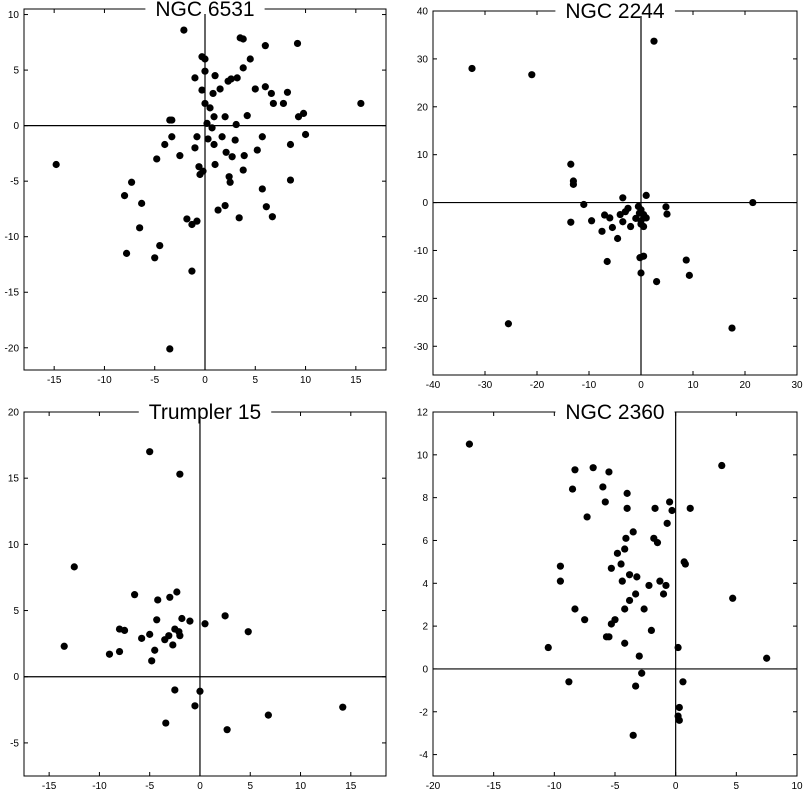 The image size is (803, 790). Describe the element at coordinates (423, 712) in the screenshot. I see `y-tick-label: -2` at that location.